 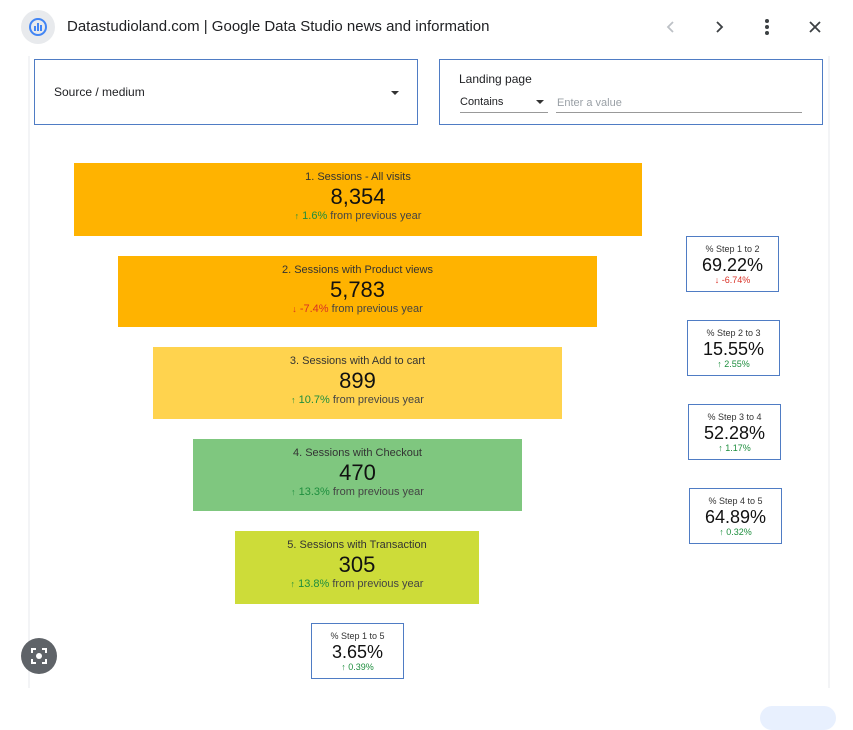 What do you see at coordinates (39, 656) in the screenshot?
I see `google-lens-icon` at bounding box center [39, 656].